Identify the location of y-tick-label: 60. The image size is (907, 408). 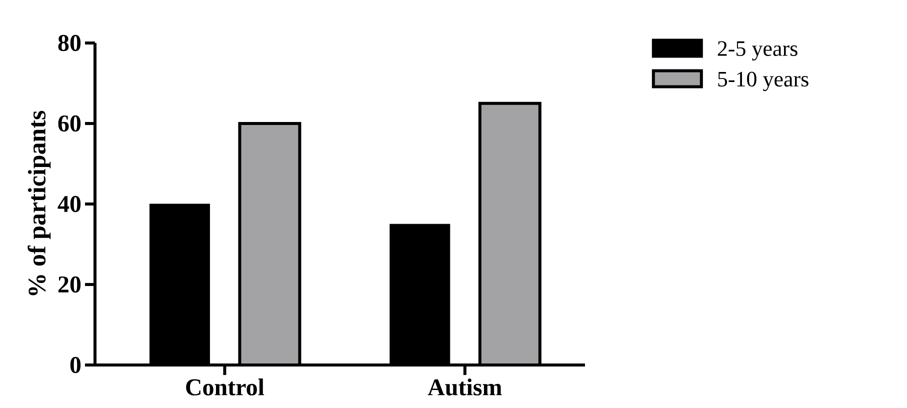
(69, 123).